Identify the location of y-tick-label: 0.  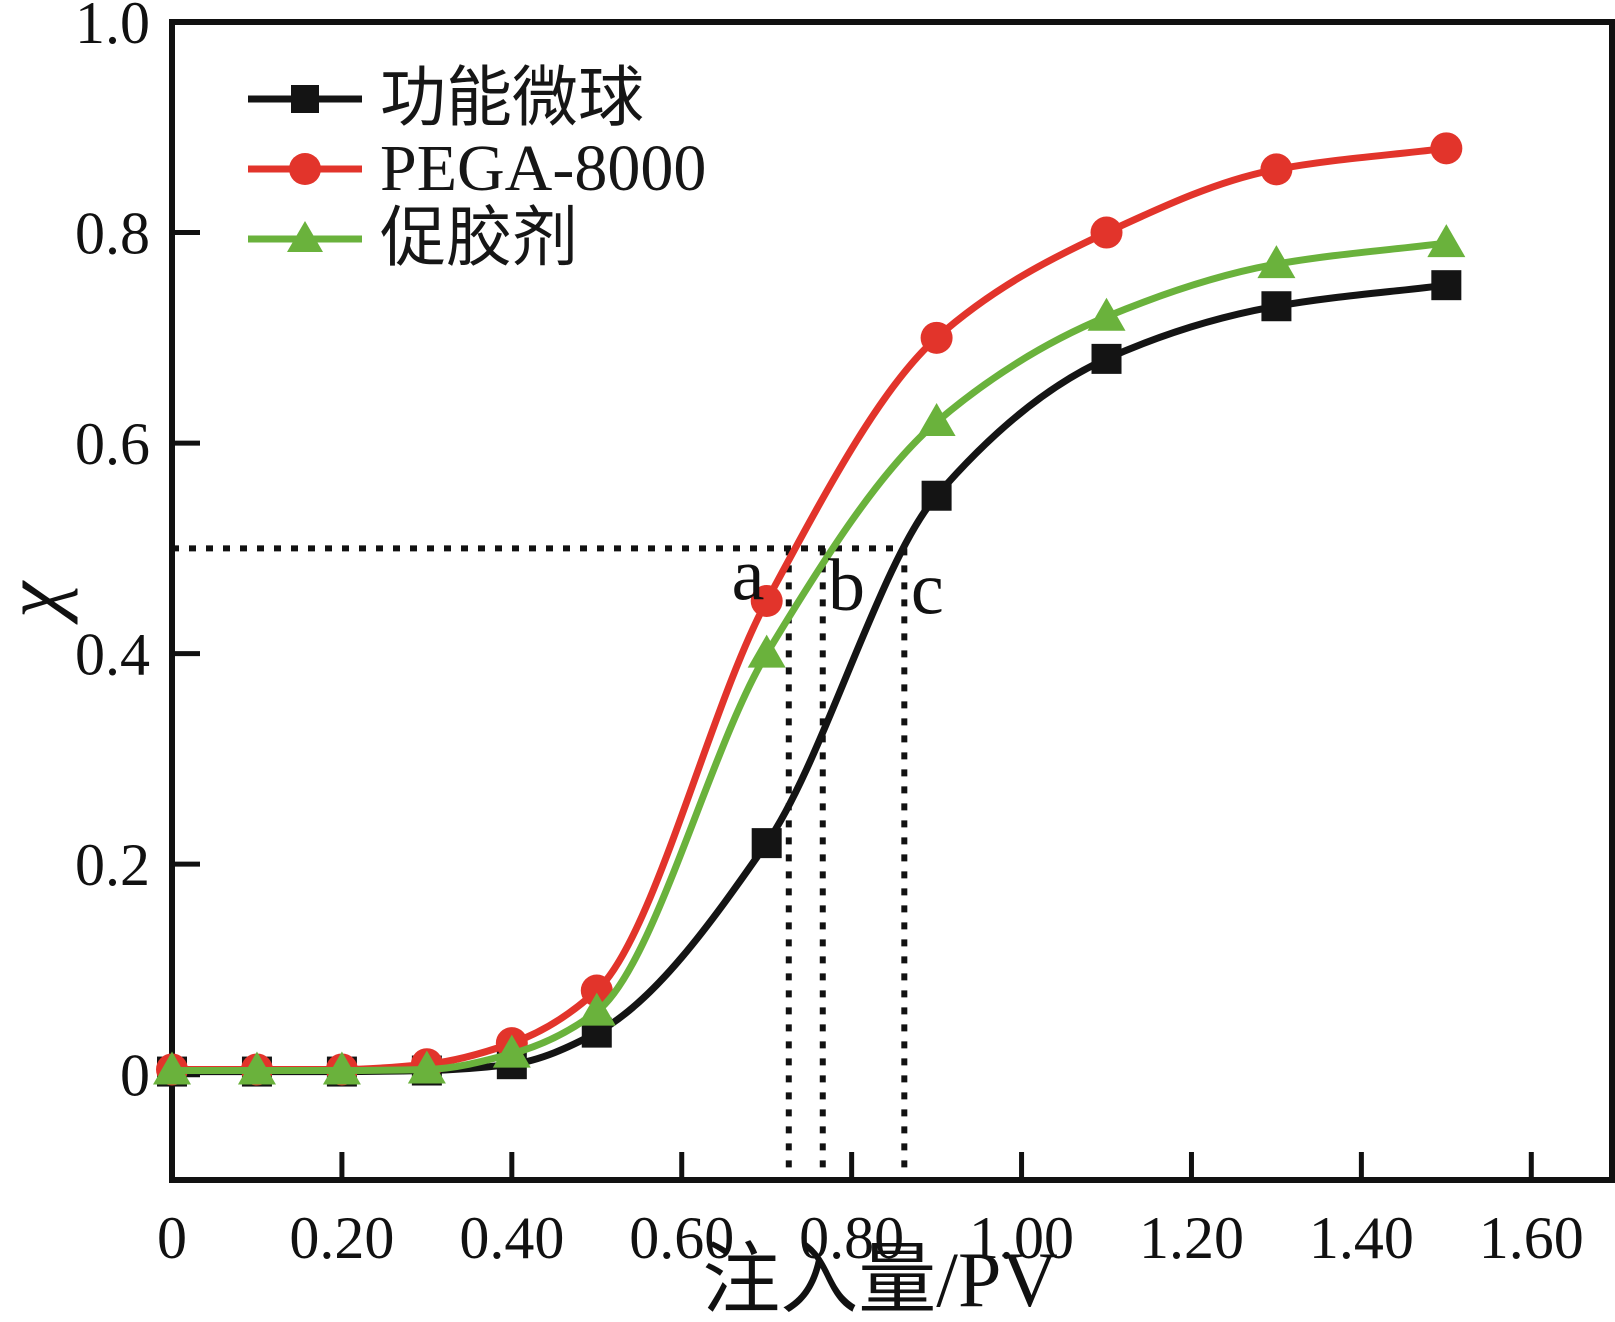
(135, 1076).